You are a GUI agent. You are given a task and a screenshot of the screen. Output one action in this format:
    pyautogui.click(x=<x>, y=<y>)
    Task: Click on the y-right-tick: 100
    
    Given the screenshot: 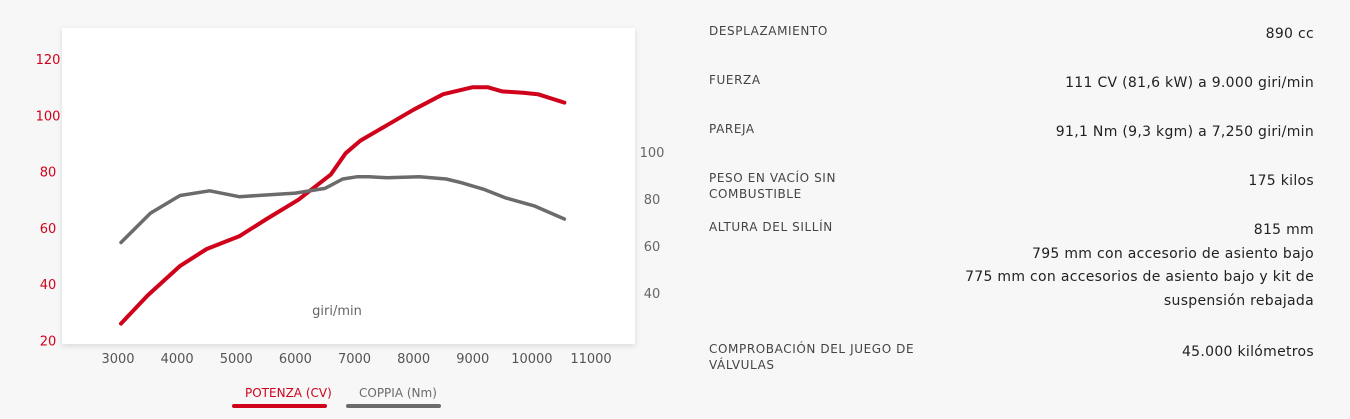 What is the action you would take?
    pyautogui.click(x=652, y=153)
    